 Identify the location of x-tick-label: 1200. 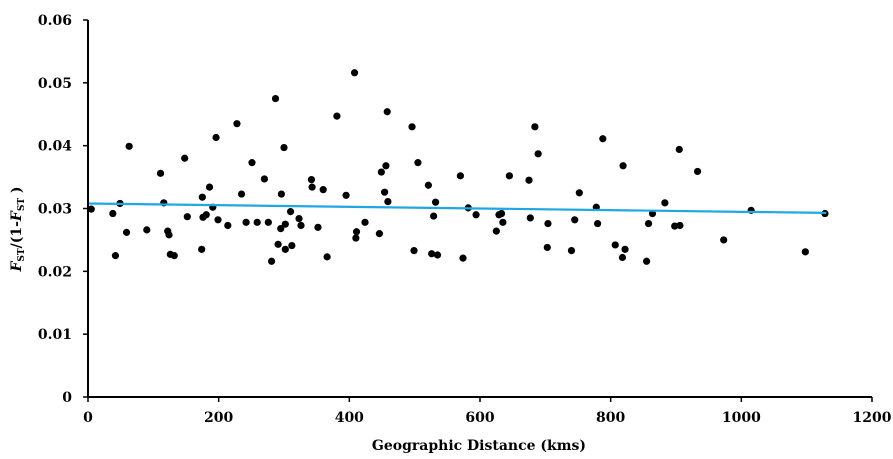
(872, 418).